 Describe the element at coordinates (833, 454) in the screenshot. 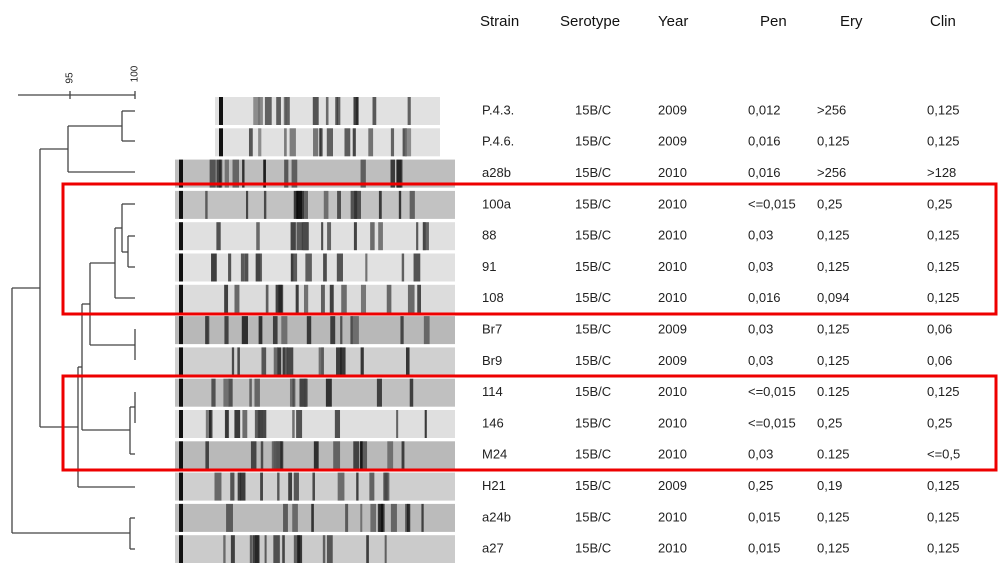

I see `table-cell: 0.125` at that location.